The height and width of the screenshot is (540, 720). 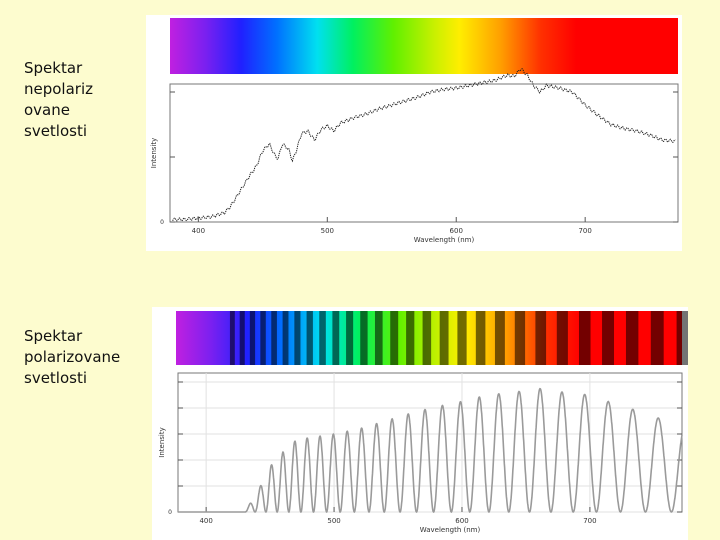 I want to click on polarized-spectrum-label: Spektar polarizovane svetlosti, so click(x=72, y=357).